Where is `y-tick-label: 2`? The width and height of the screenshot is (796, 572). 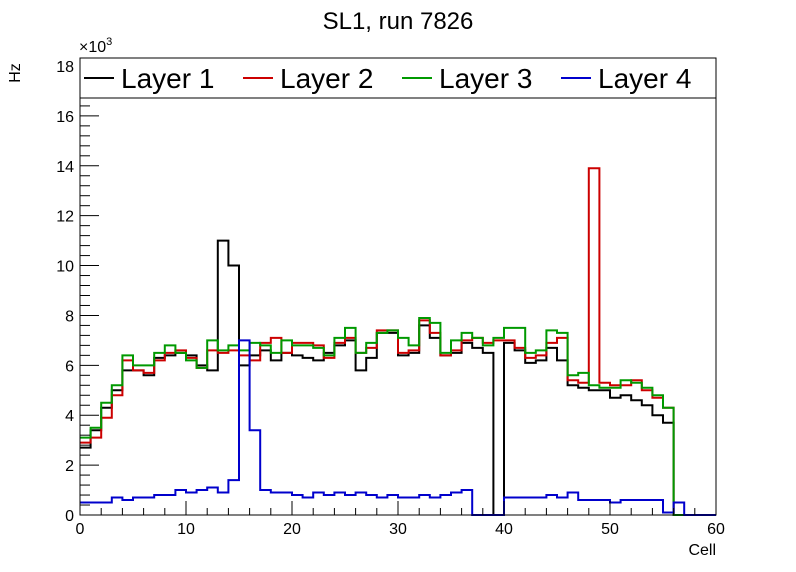 y-tick-label: 2 is located at coordinates (69, 466).